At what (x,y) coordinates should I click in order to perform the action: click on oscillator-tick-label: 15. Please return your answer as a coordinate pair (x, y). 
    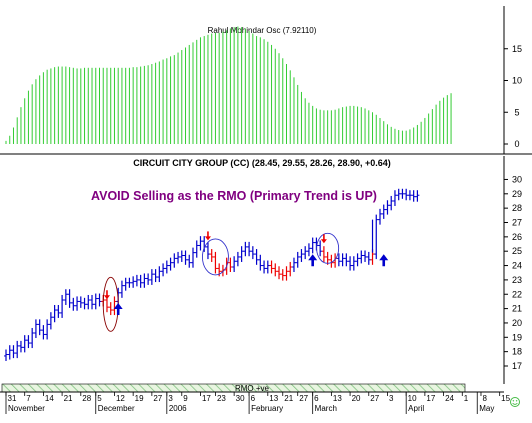
    Looking at the image, I should click on (517, 49).